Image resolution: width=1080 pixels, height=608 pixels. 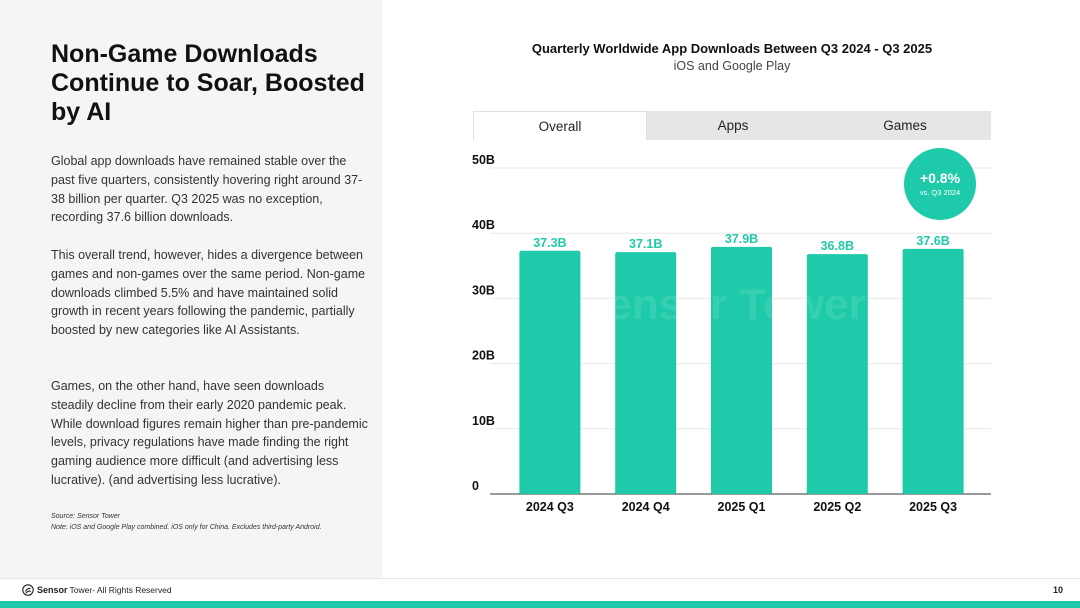 I want to click on x-tick-label: 2025 Q2, so click(x=837, y=507).